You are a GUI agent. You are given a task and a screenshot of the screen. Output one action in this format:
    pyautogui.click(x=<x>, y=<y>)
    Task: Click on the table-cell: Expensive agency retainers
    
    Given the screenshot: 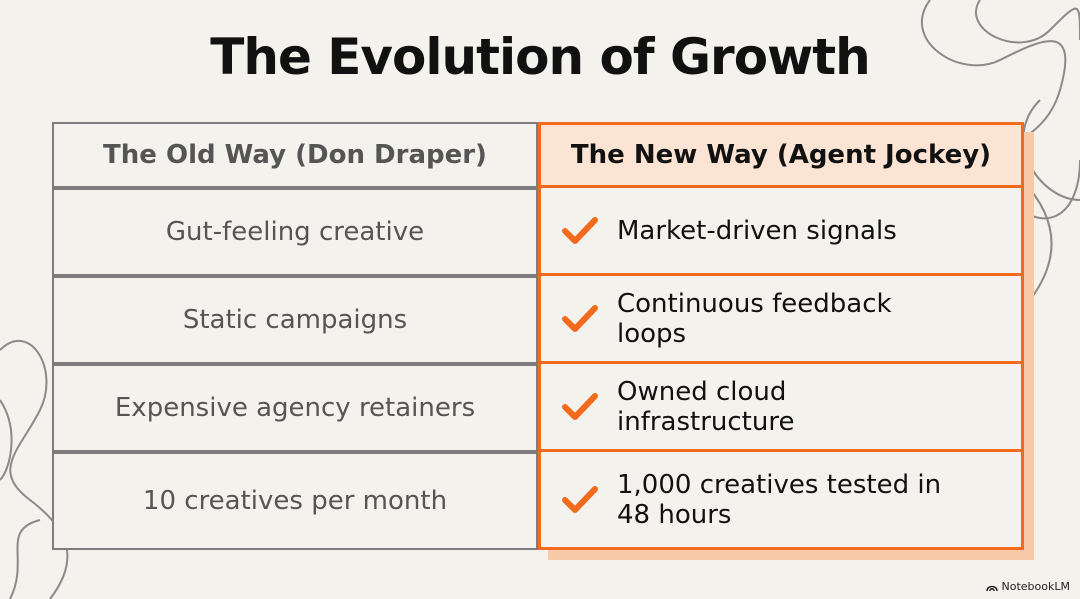 What is the action you would take?
    pyautogui.click(x=295, y=408)
    